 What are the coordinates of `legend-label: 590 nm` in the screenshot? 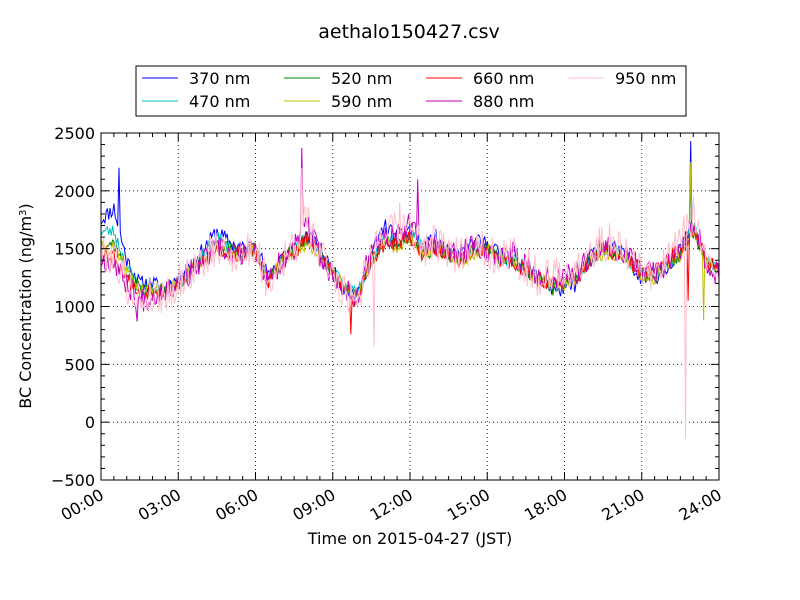 It's located at (361, 101).